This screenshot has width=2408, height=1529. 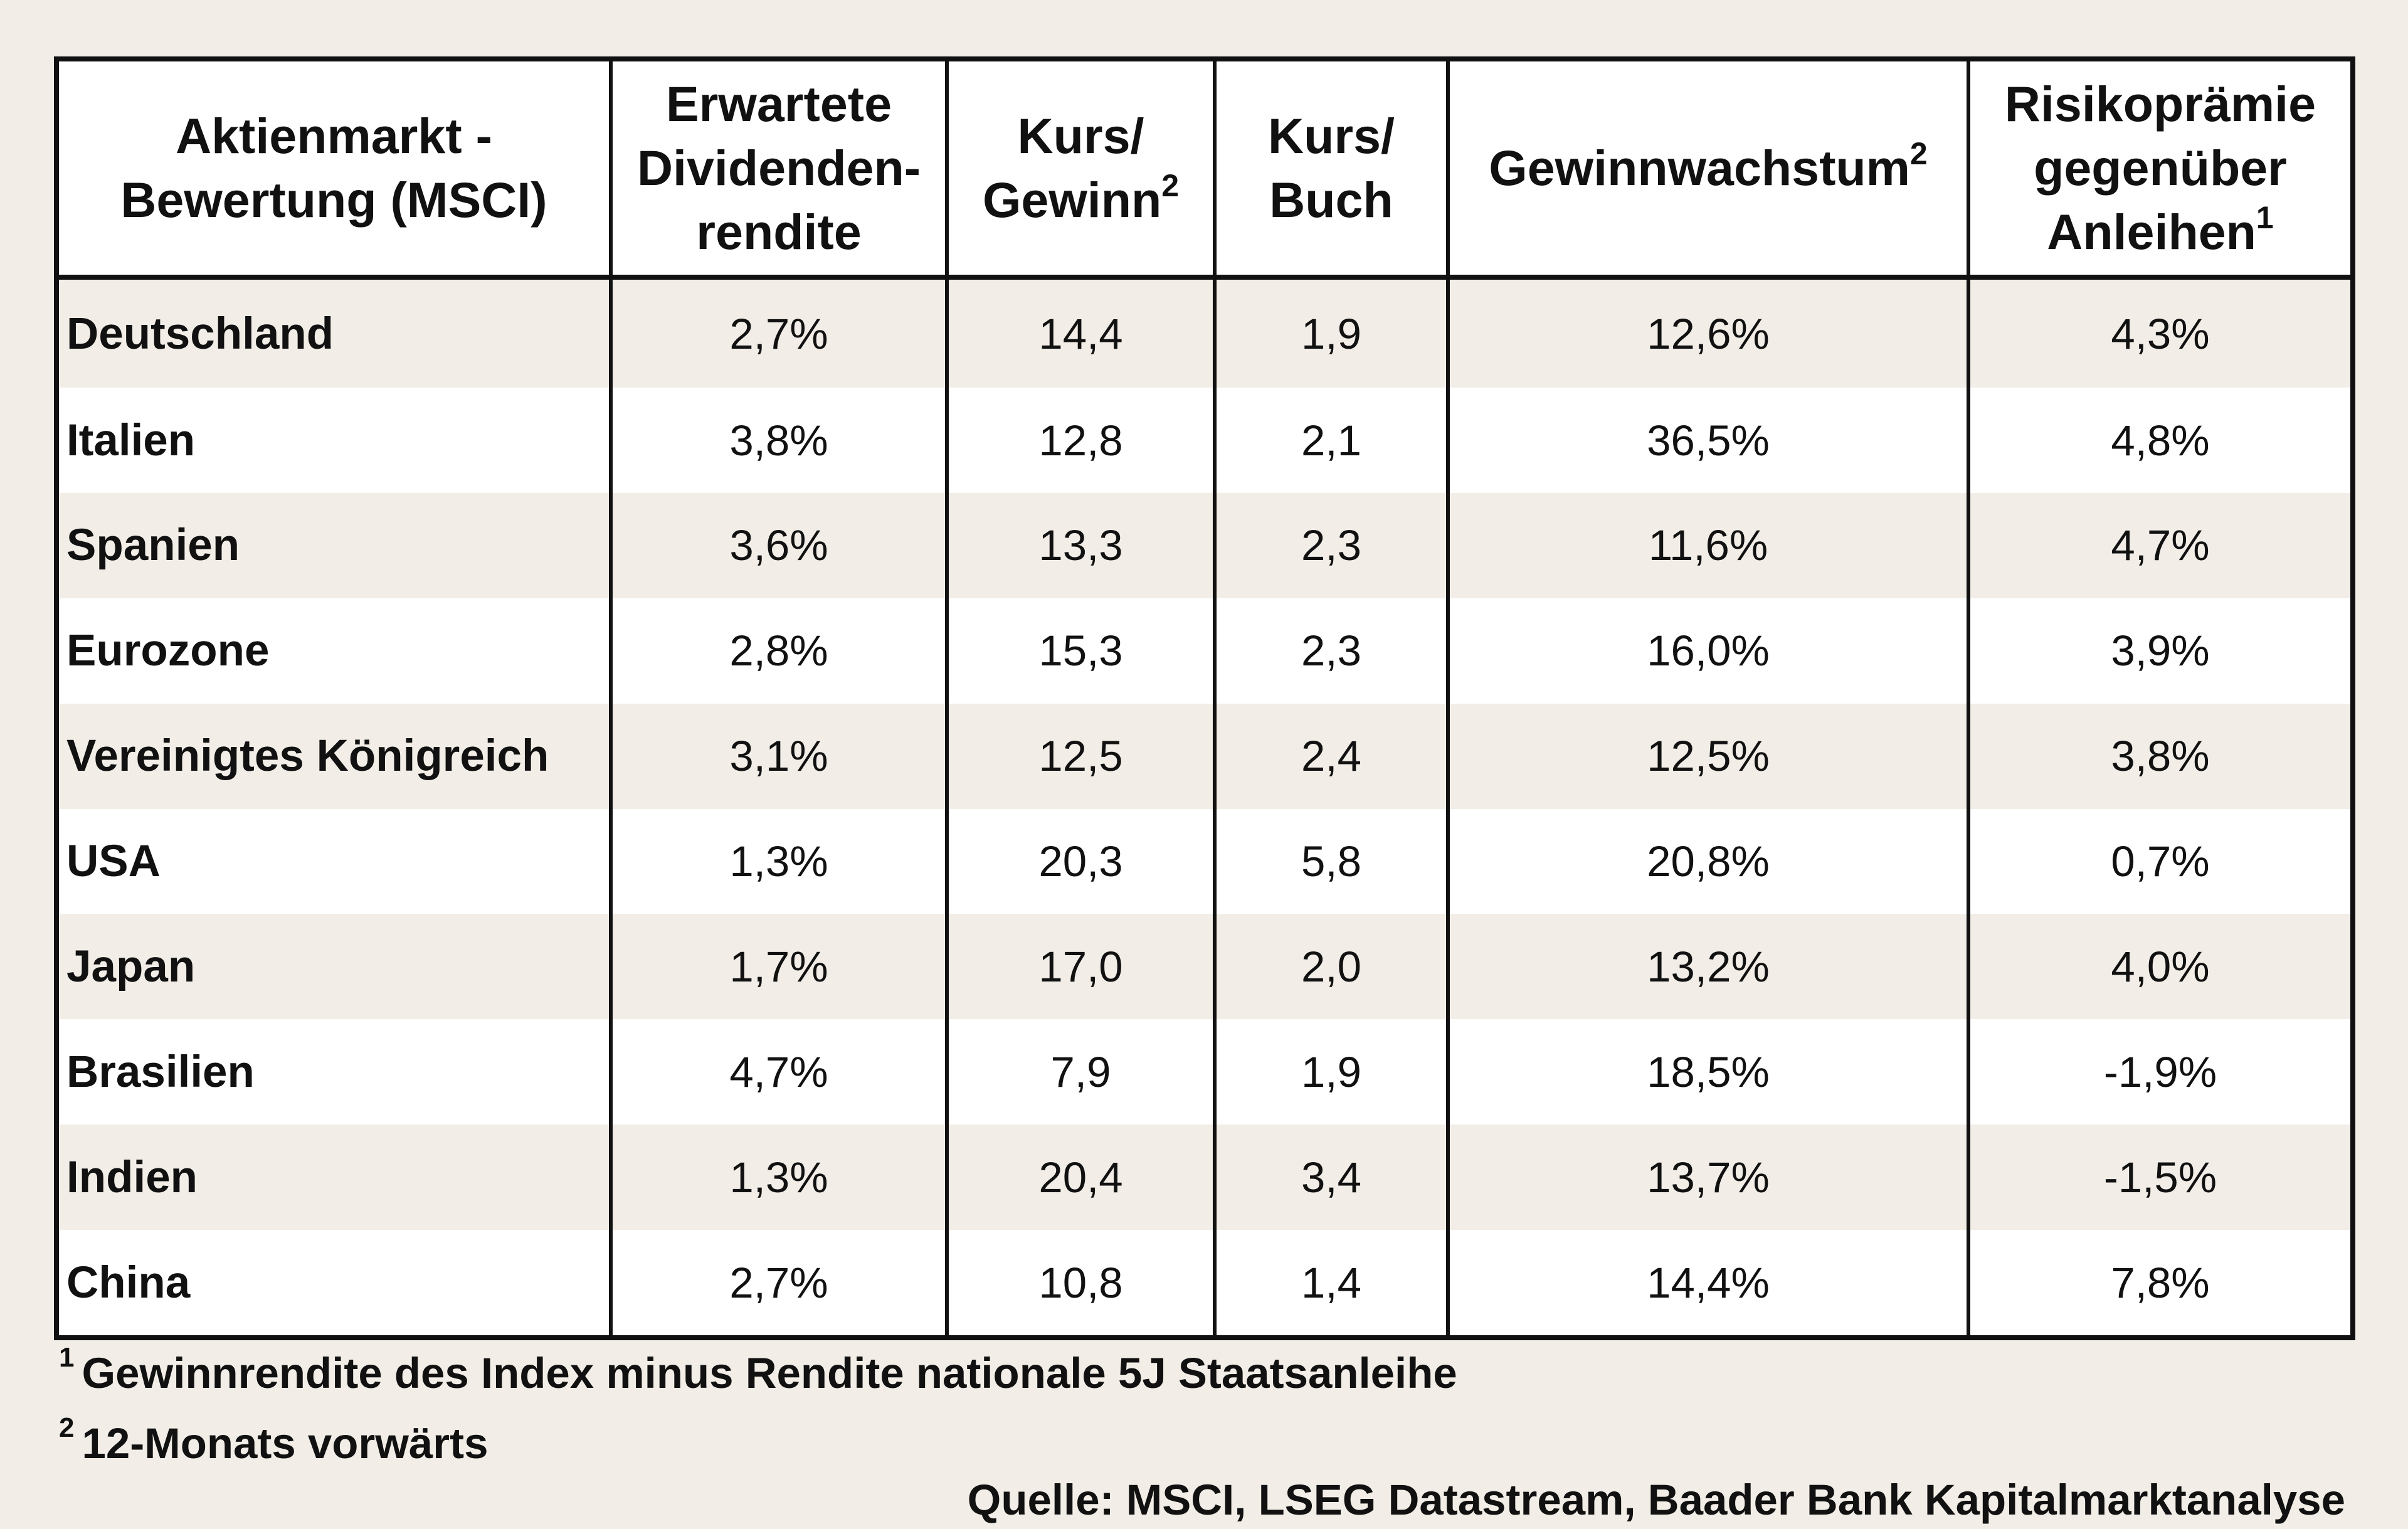 I want to click on row-label: Vereinigtes Königreich, so click(x=336, y=756).